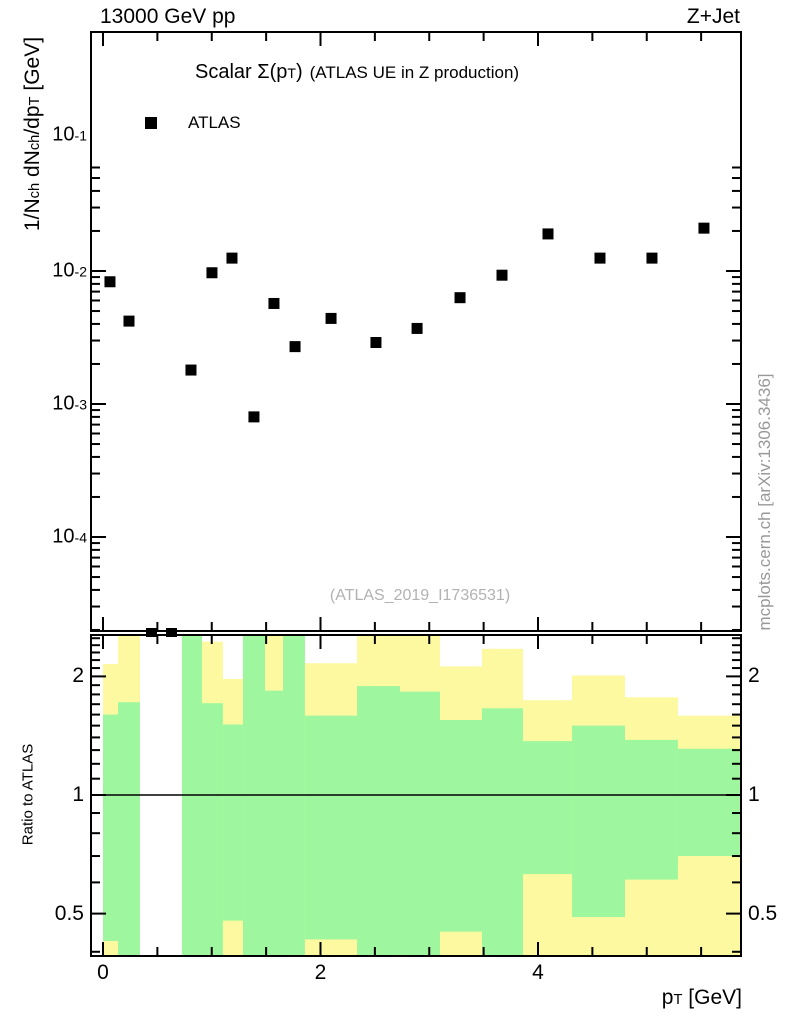 The image size is (786, 1024). Describe the element at coordinates (764, 502) in the screenshot. I see `mcplots-citation-sidetext: mcplots.cern.ch [arXiv:1306.3436]` at that location.